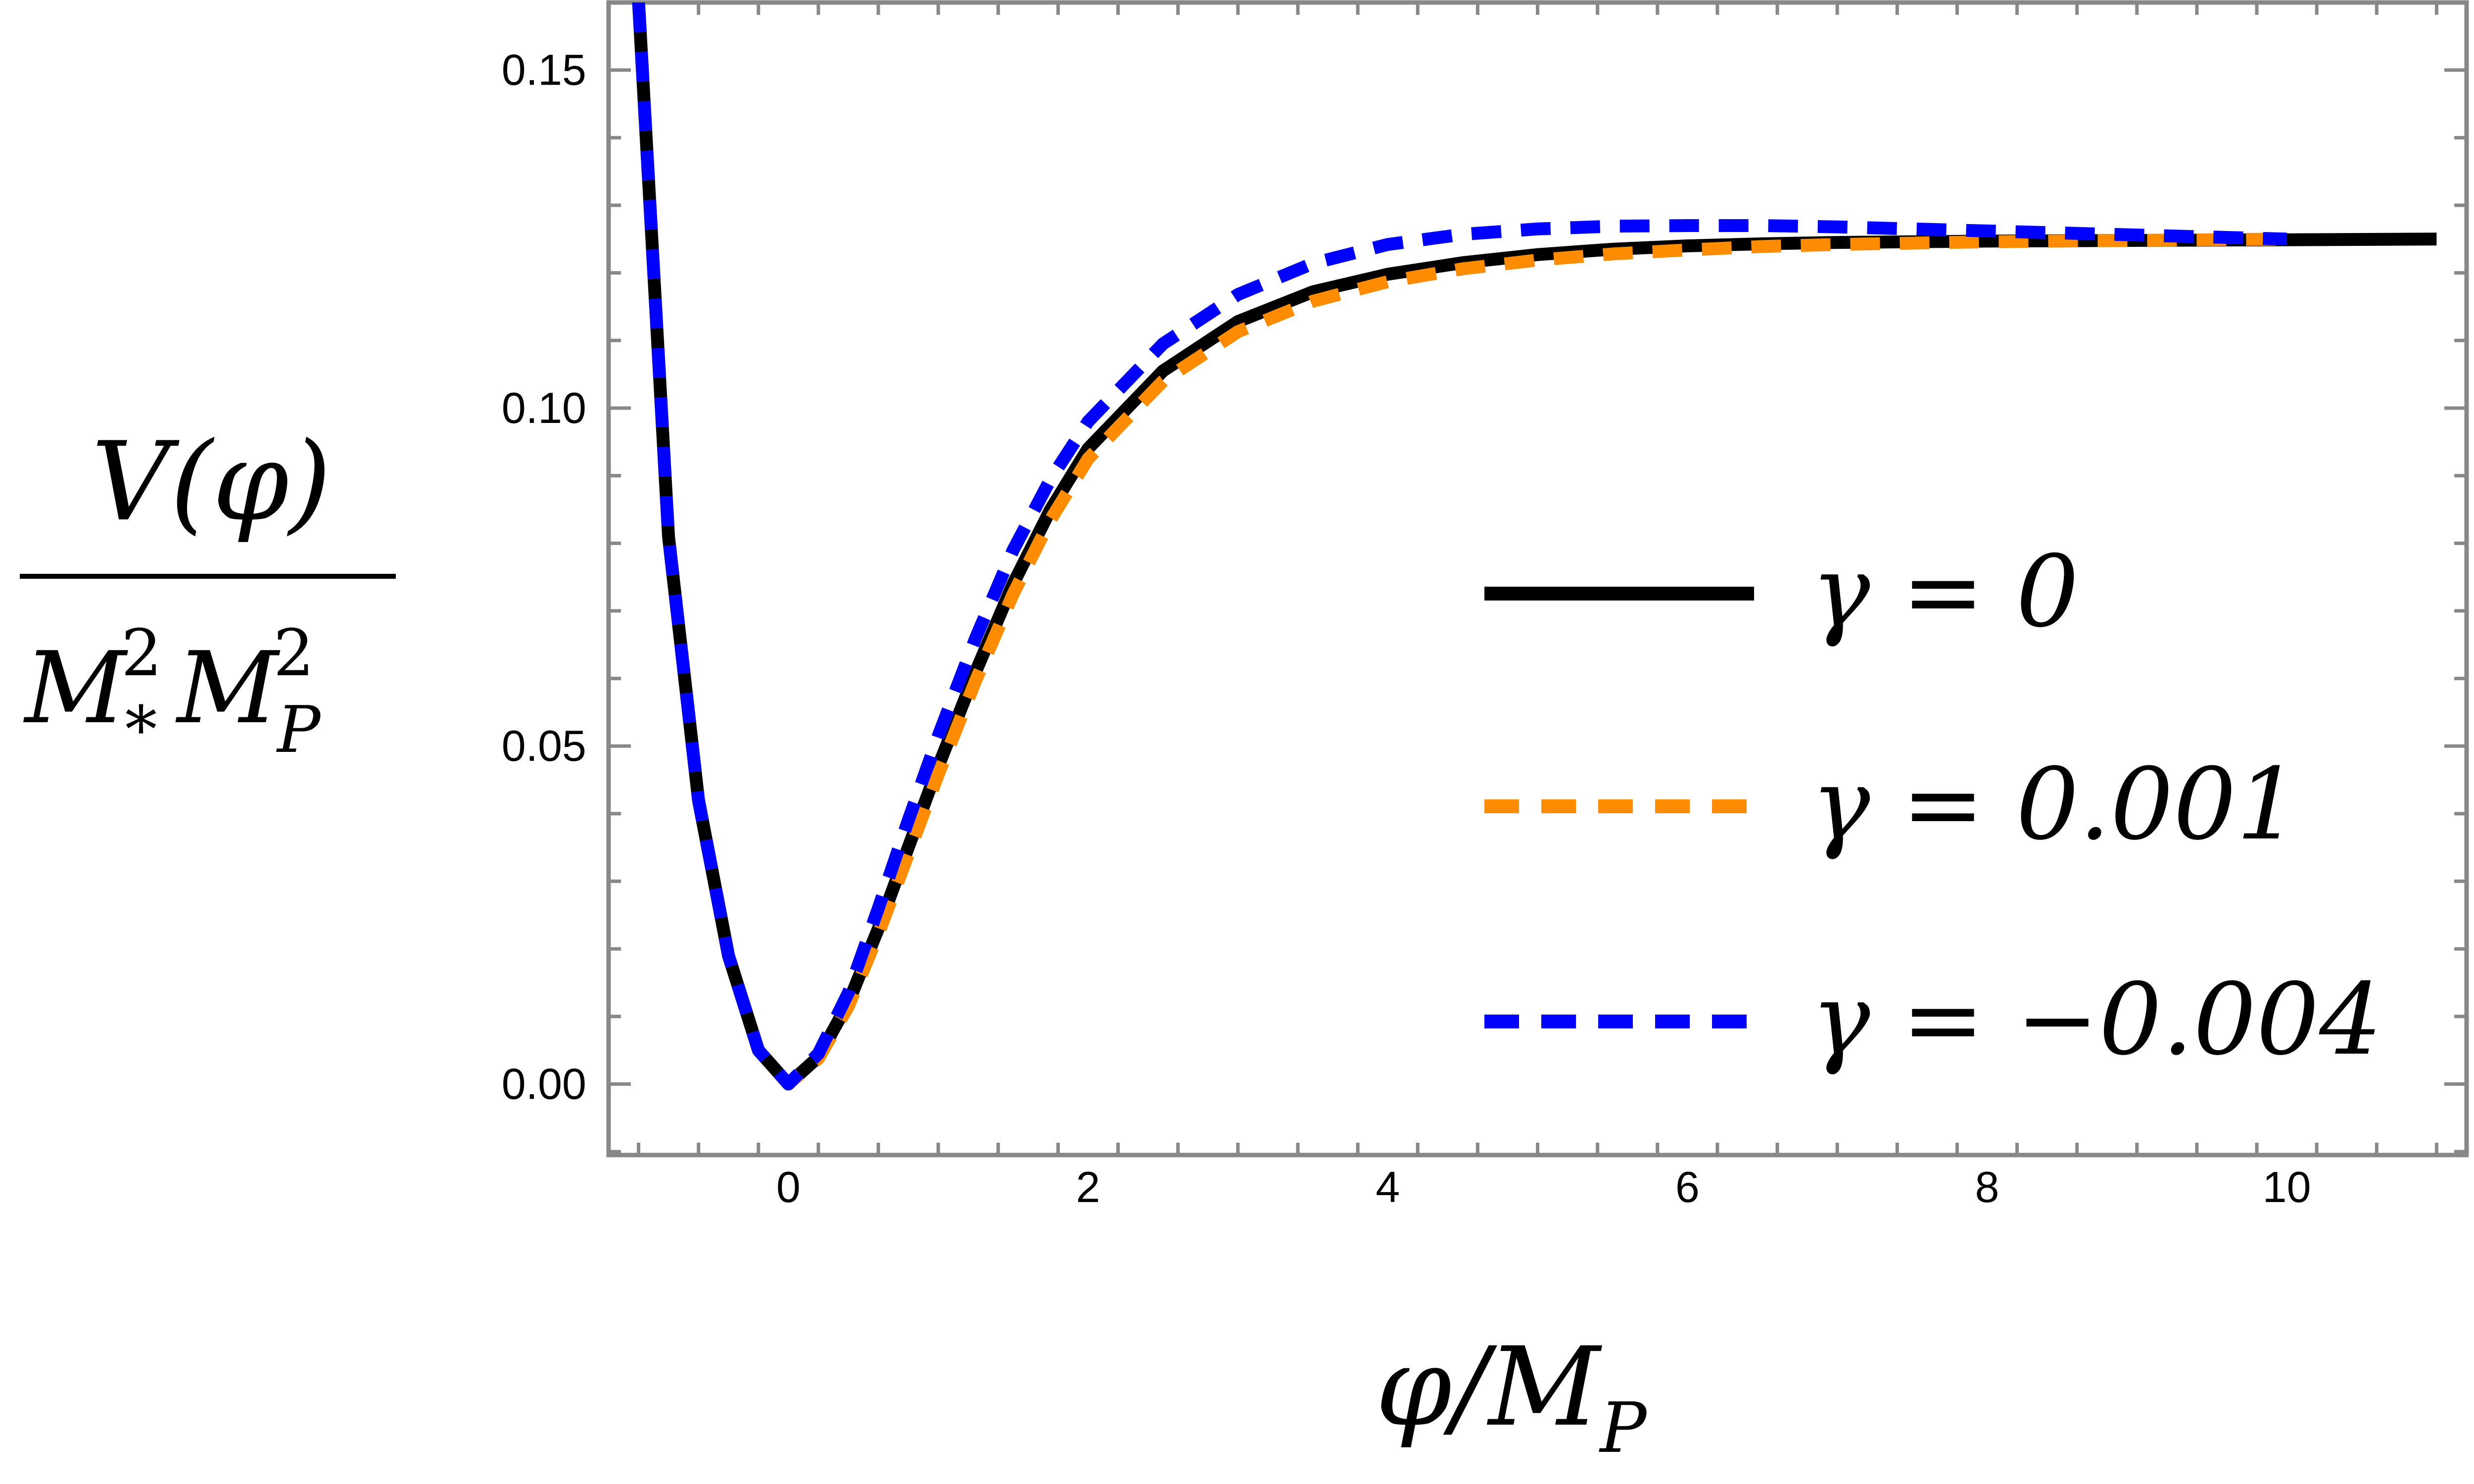 This screenshot has height=1484, width=2474. I want to click on x-tick-label: 8, so click(1987, 1186).